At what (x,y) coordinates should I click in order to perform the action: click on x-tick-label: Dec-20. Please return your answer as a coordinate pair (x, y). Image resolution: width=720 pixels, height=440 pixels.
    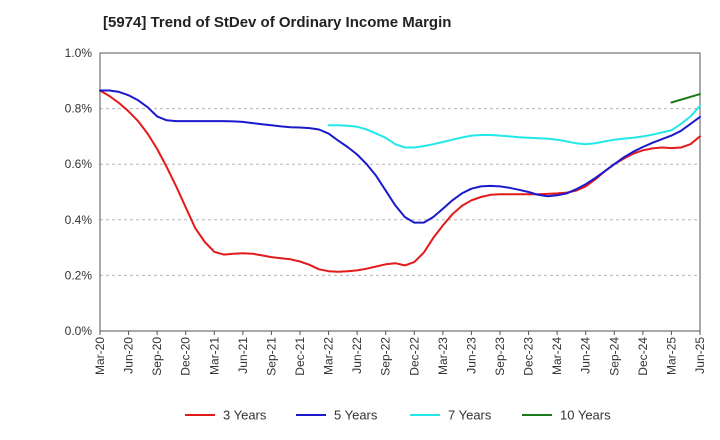
    Looking at the image, I should click on (186, 356).